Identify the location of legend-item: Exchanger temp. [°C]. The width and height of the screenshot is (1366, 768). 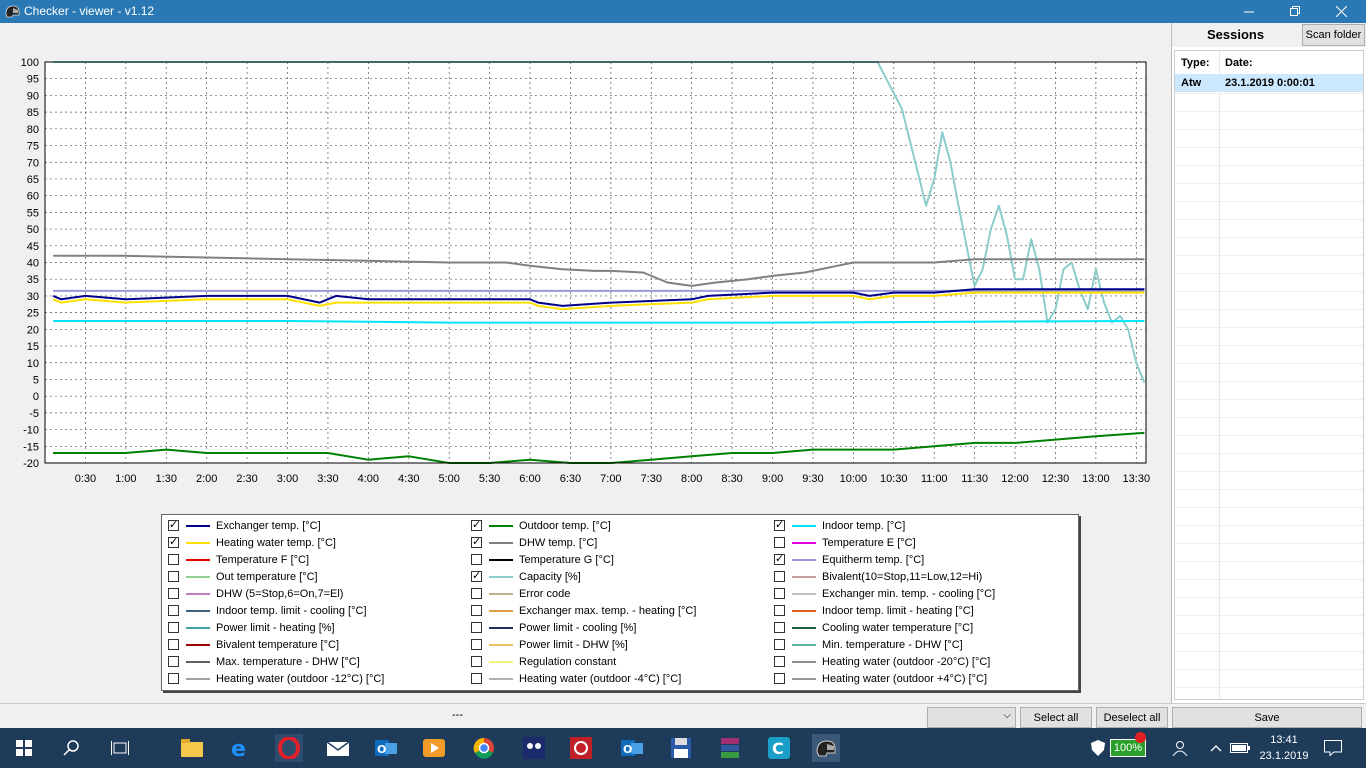
(244, 525).